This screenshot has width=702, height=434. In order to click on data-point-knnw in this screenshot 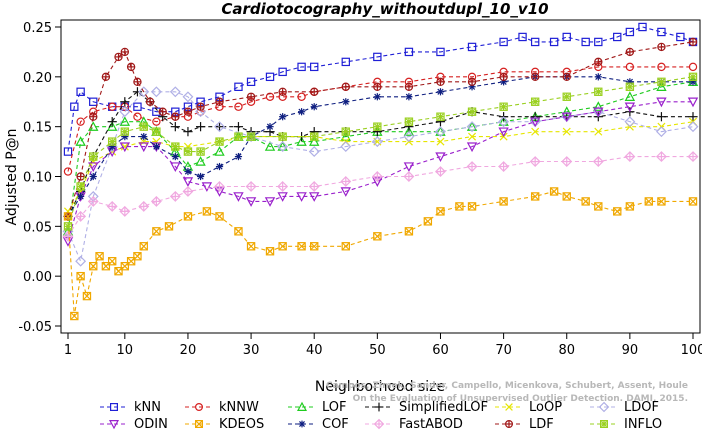, I will do `click(301, 96)`.